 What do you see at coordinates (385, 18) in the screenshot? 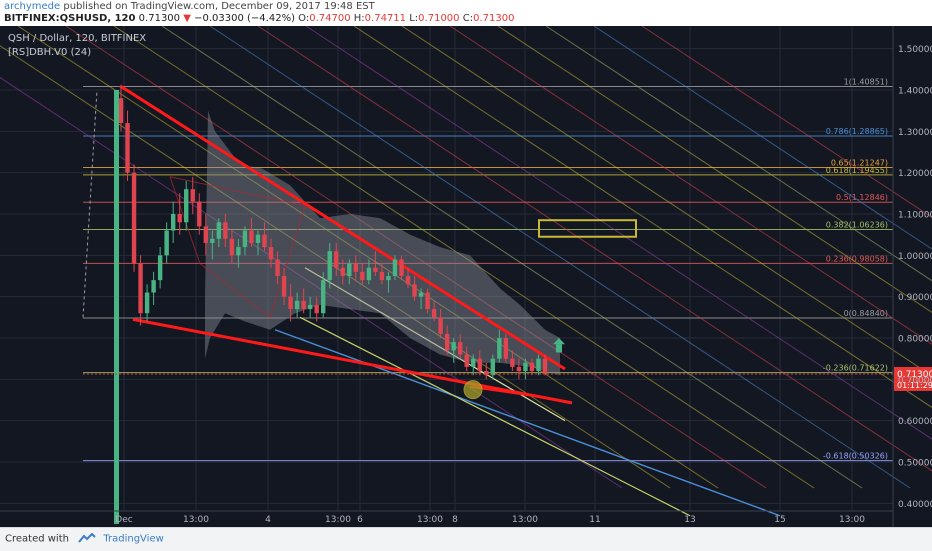
I see `high-value: 0.74711` at bounding box center [385, 18].